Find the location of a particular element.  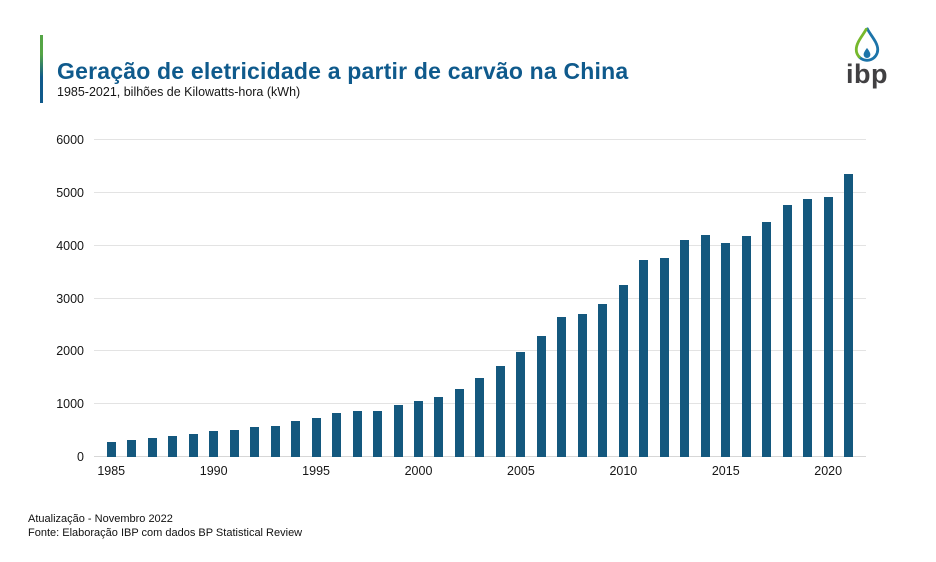

bar-2004 is located at coordinates (500, 411).